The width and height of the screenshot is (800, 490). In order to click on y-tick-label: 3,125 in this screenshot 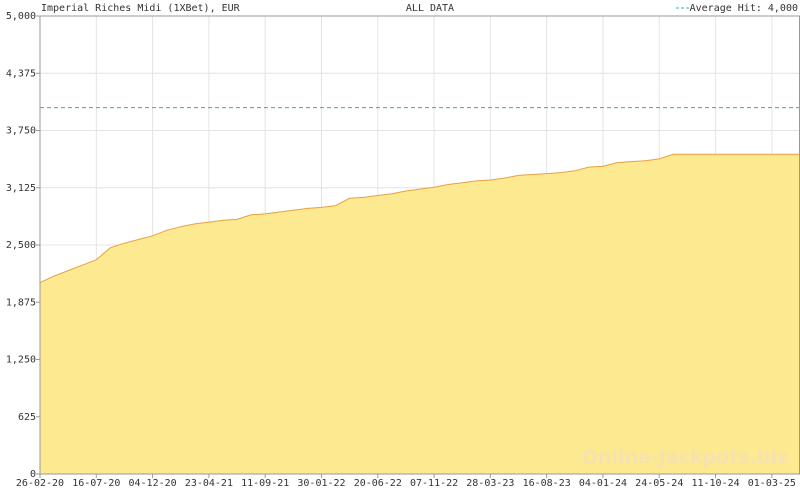, I will do `click(21, 188)`.